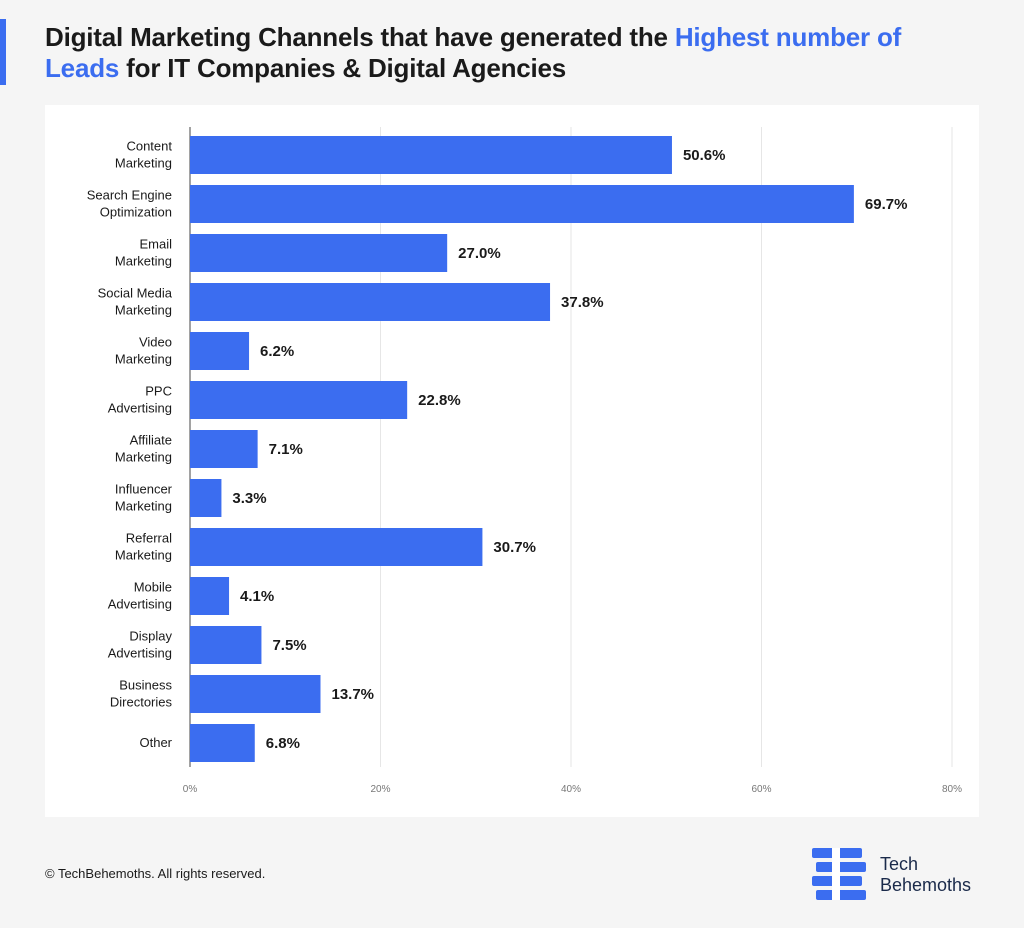 The width and height of the screenshot is (1024, 928). I want to click on category-label: Business Directories, so click(141, 694).